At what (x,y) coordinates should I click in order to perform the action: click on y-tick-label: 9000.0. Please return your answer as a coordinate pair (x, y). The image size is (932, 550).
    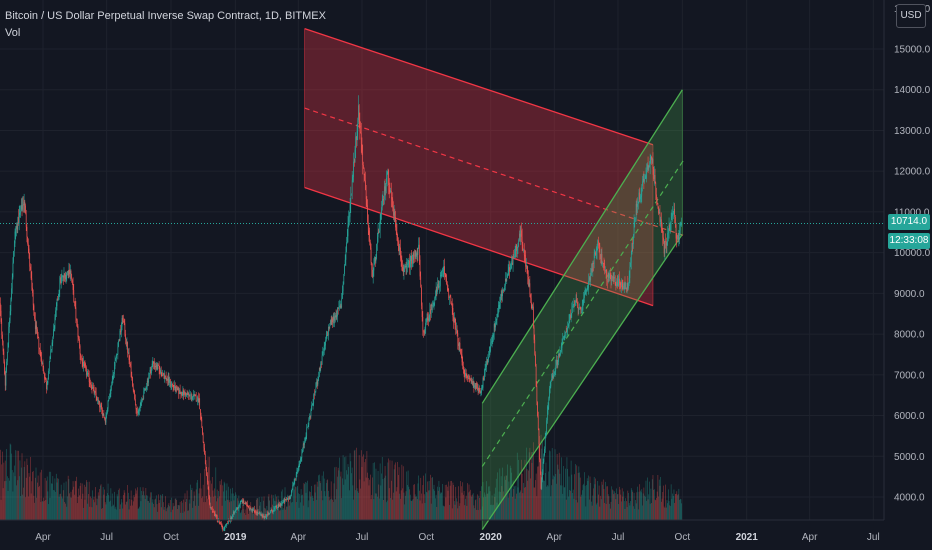
    Looking at the image, I should click on (909, 294).